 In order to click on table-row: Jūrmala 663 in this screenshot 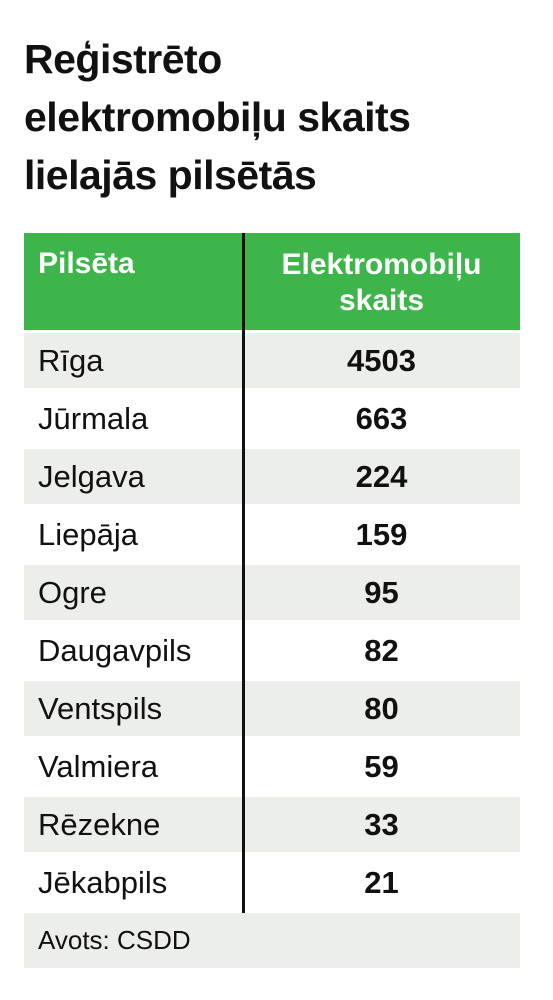, I will do `click(272, 418)`.